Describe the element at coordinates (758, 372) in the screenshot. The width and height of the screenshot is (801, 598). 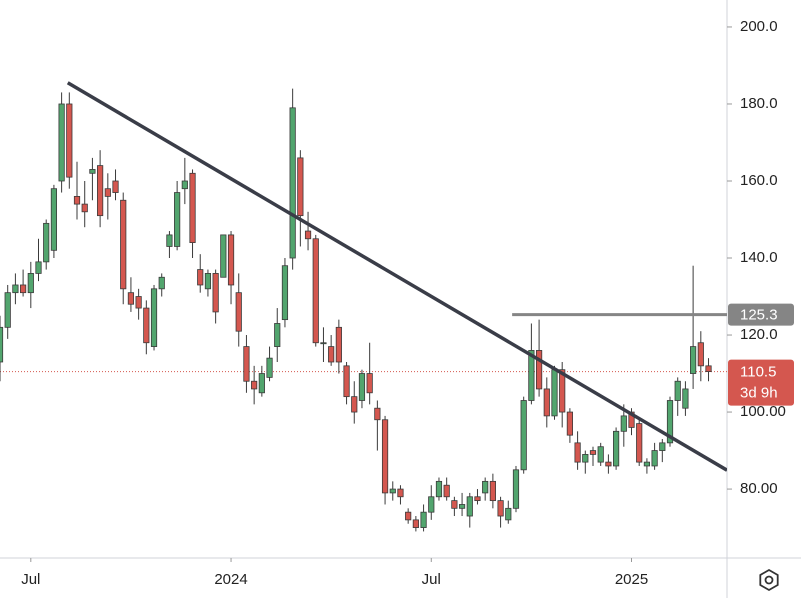
I see `last-price-label: 110.5` at that location.